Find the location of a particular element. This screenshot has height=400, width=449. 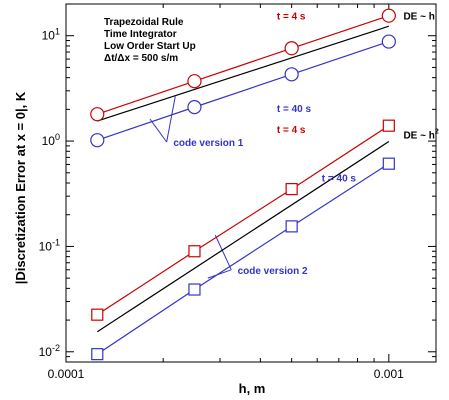

y-tick-label: 10⁻¹ is located at coordinates (49, 245).